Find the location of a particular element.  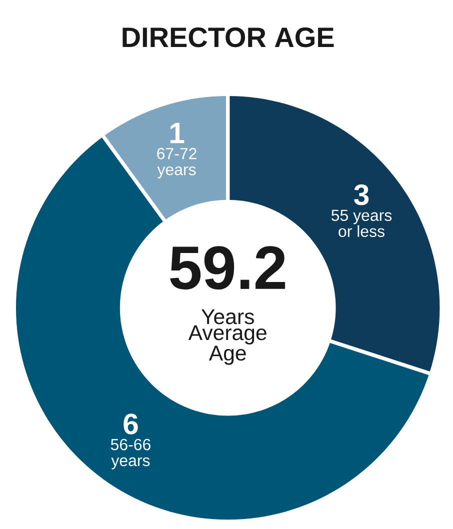

data-label: 6 is located at coordinates (131, 424).